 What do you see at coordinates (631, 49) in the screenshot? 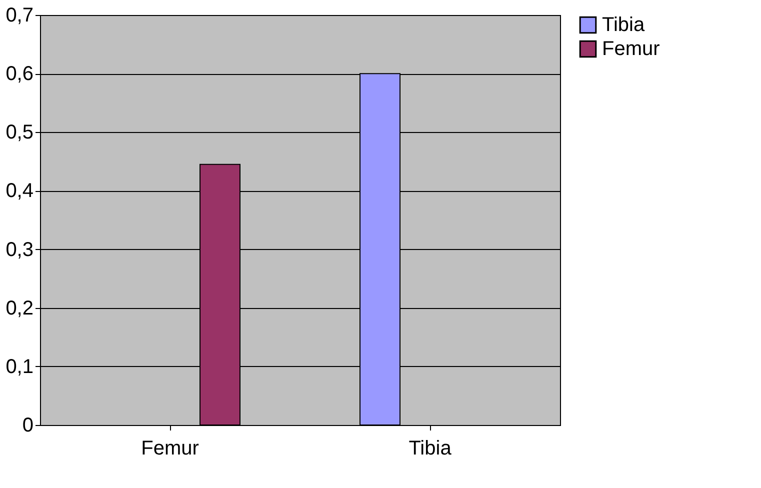
I see `legend-label: Femur` at bounding box center [631, 49].